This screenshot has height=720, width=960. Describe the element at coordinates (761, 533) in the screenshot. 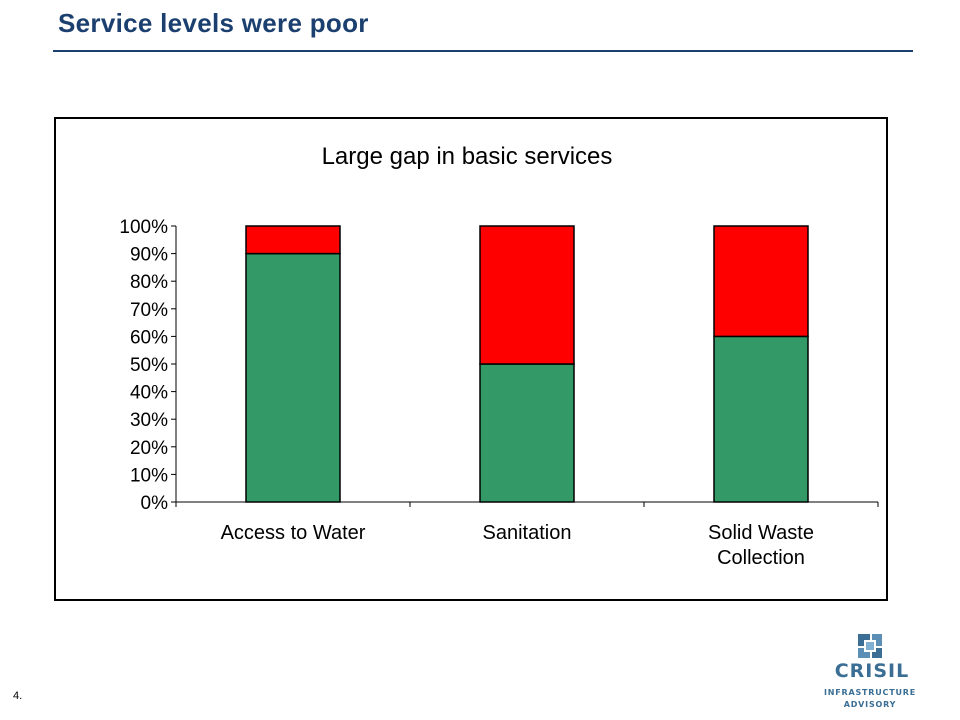

I see `x-category-label: Solid Waste` at that location.